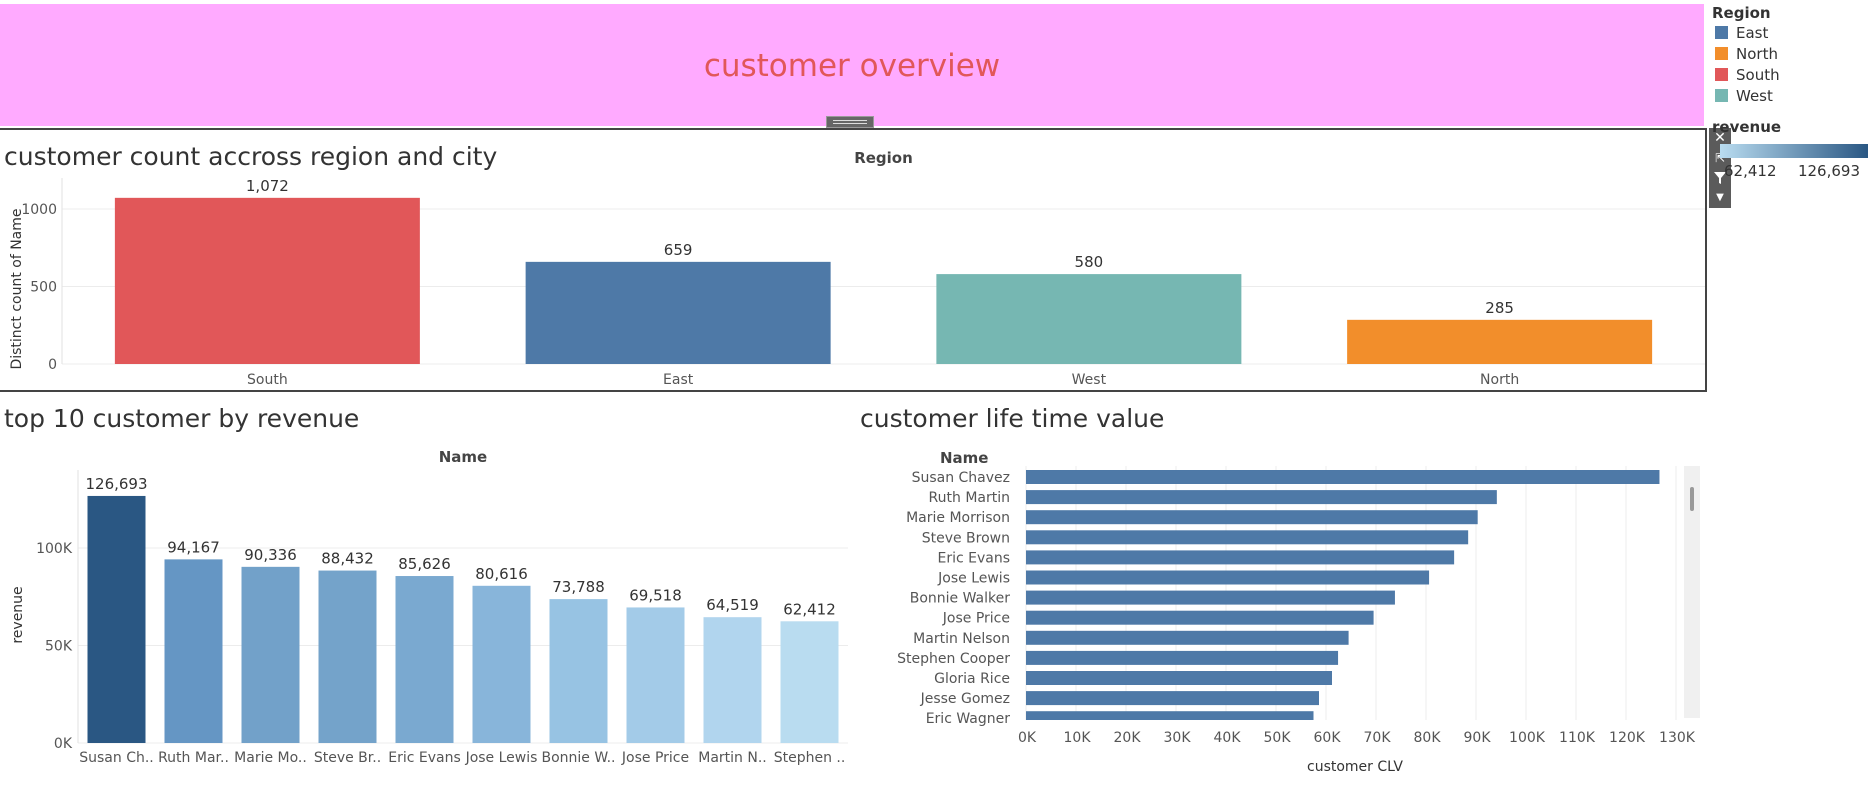 This screenshot has width=1876, height=792. What do you see at coordinates (678, 380) in the screenshot?
I see `x-tick-label: East` at bounding box center [678, 380].